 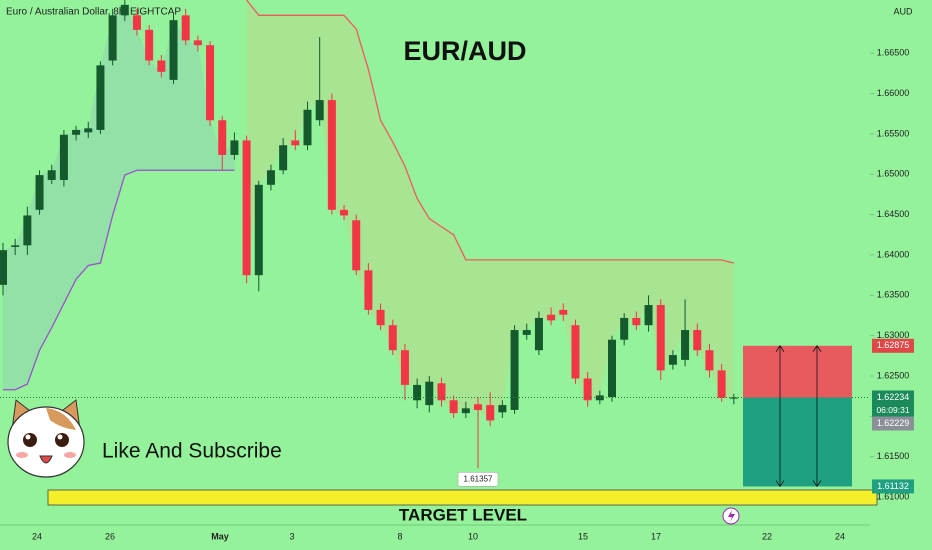 I want to click on target-bar, so click(x=462, y=497).